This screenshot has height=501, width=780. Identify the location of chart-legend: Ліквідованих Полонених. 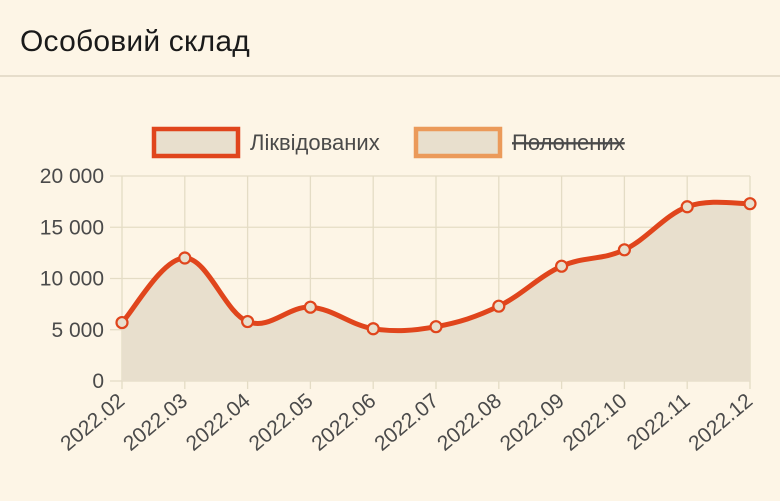
(388, 142).